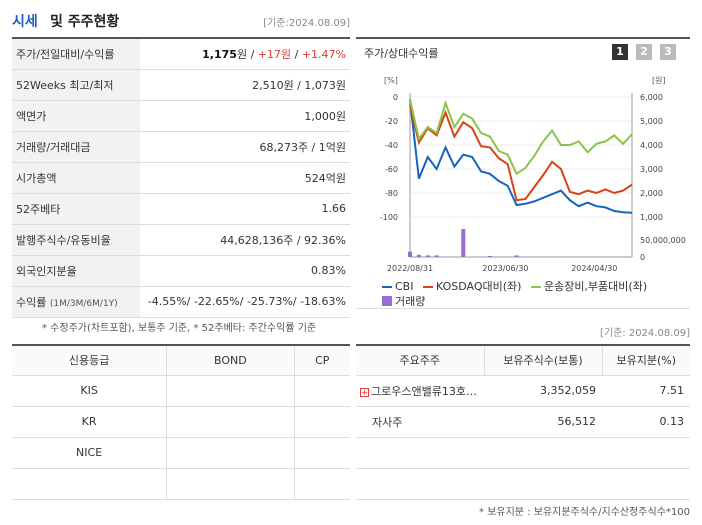 This screenshot has width=702, height=525. Describe the element at coordinates (651, 145) in the screenshot. I see `right-tick-label: 4,000` at that location.